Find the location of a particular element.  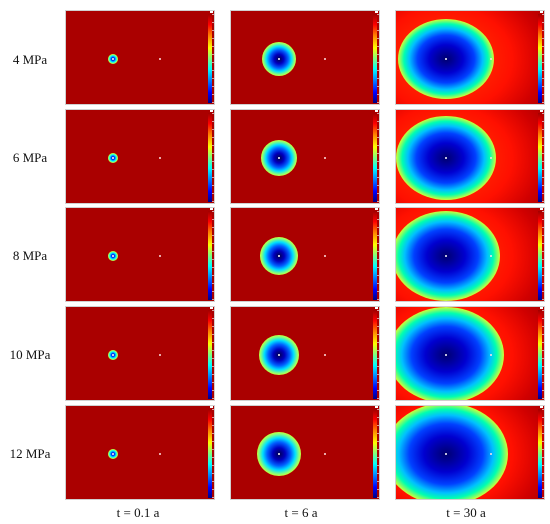

contour-panel-12mpa-t01 is located at coordinates (140, 452).